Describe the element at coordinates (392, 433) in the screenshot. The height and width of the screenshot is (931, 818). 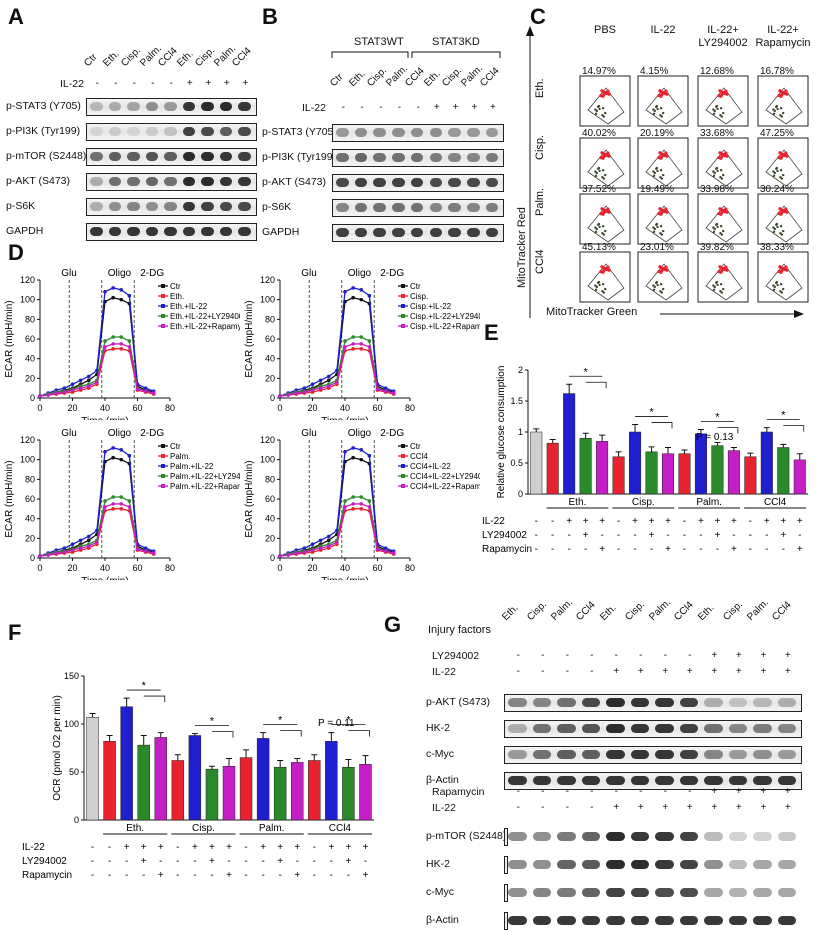
I see `injection-marker: 2-DG` at that location.